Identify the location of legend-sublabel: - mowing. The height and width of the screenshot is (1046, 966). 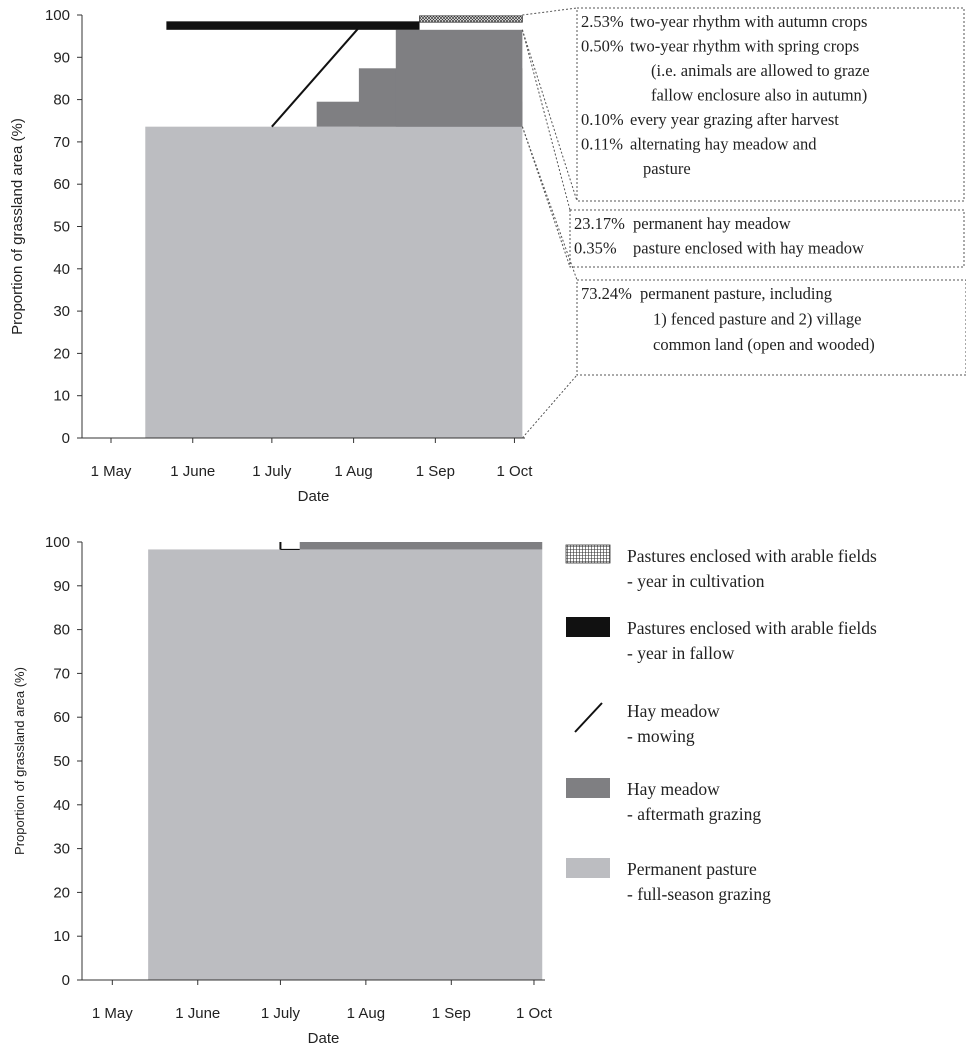
(661, 736).